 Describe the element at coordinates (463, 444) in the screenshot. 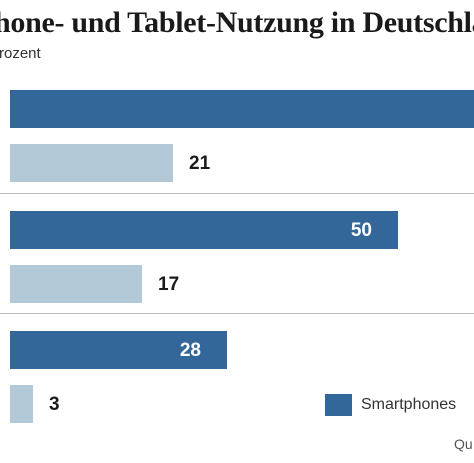

I see `source-label: Qu` at that location.